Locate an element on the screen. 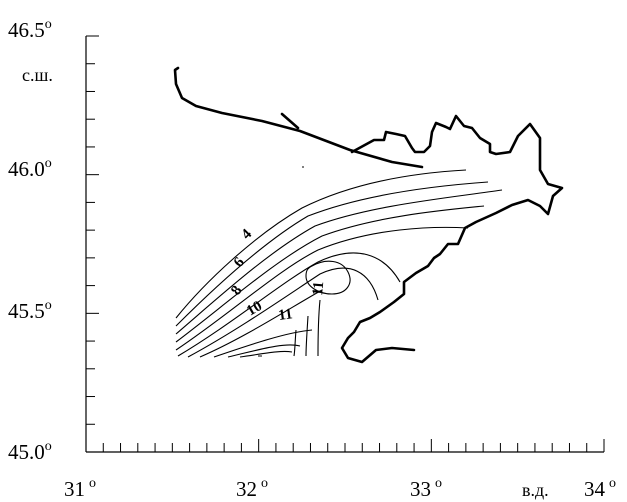 The height and width of the screenshot is (502, 627). isoline-label-10: 10 is located at coordinates (254, 308).